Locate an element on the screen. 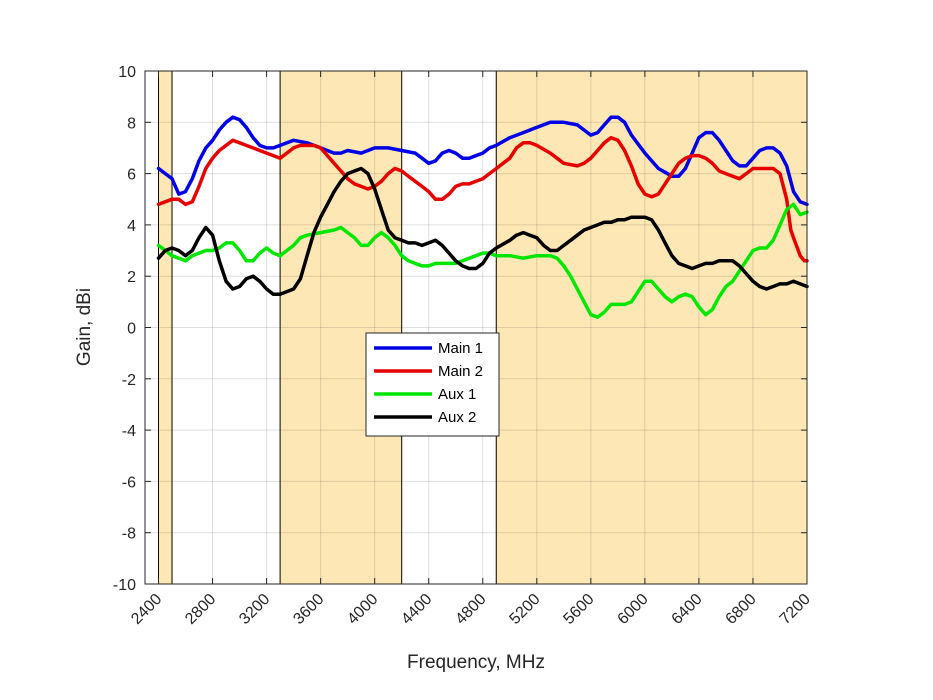 This screenshot has width=933, height=700. y-tick-label-6: 2 is located at coordinates (131, 277).